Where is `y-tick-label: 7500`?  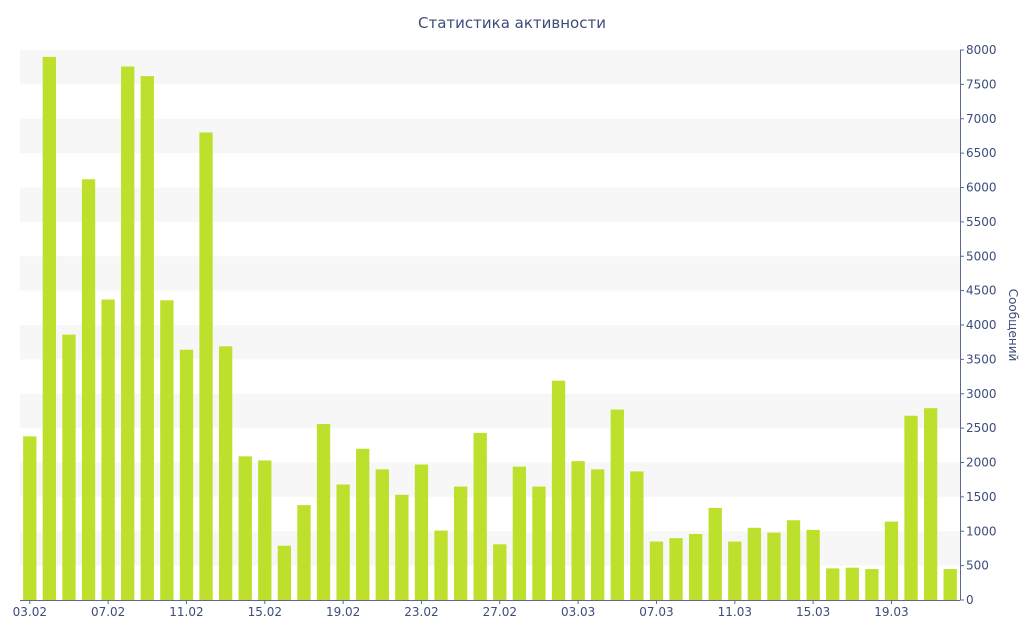
y-tick-label: 7500 is located at coordinates (981, 84).